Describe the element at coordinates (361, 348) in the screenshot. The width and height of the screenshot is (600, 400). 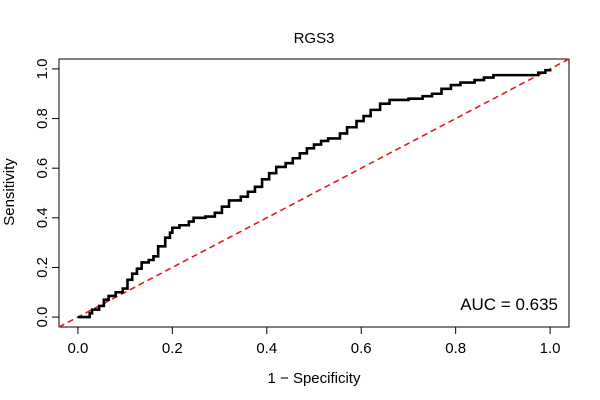
I see `x-tick-label: 0.6` at that location.